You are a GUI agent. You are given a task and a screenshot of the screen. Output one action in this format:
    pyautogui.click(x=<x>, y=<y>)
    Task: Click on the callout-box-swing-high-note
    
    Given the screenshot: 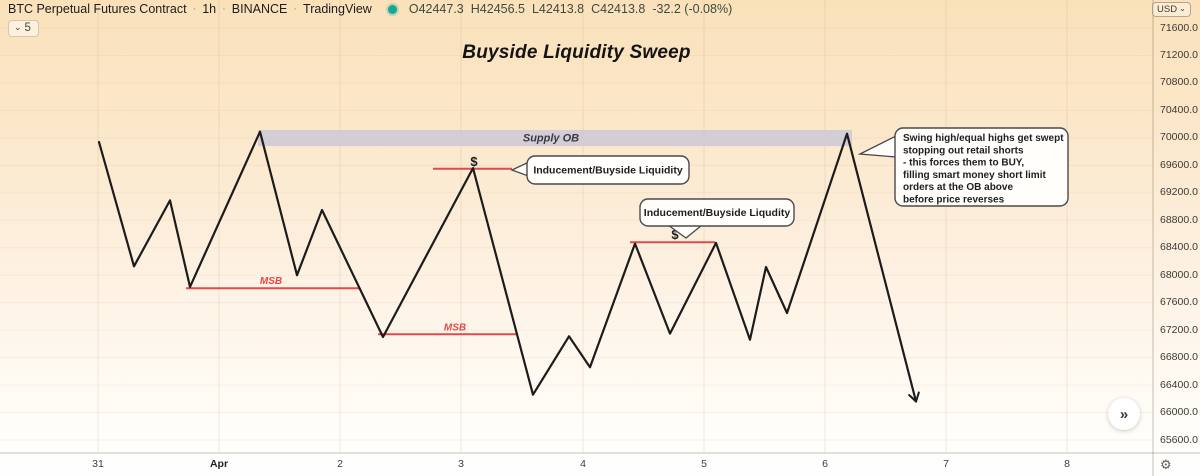 What is the action you would take?
    pyautogui.click(x=981, y=167)
    